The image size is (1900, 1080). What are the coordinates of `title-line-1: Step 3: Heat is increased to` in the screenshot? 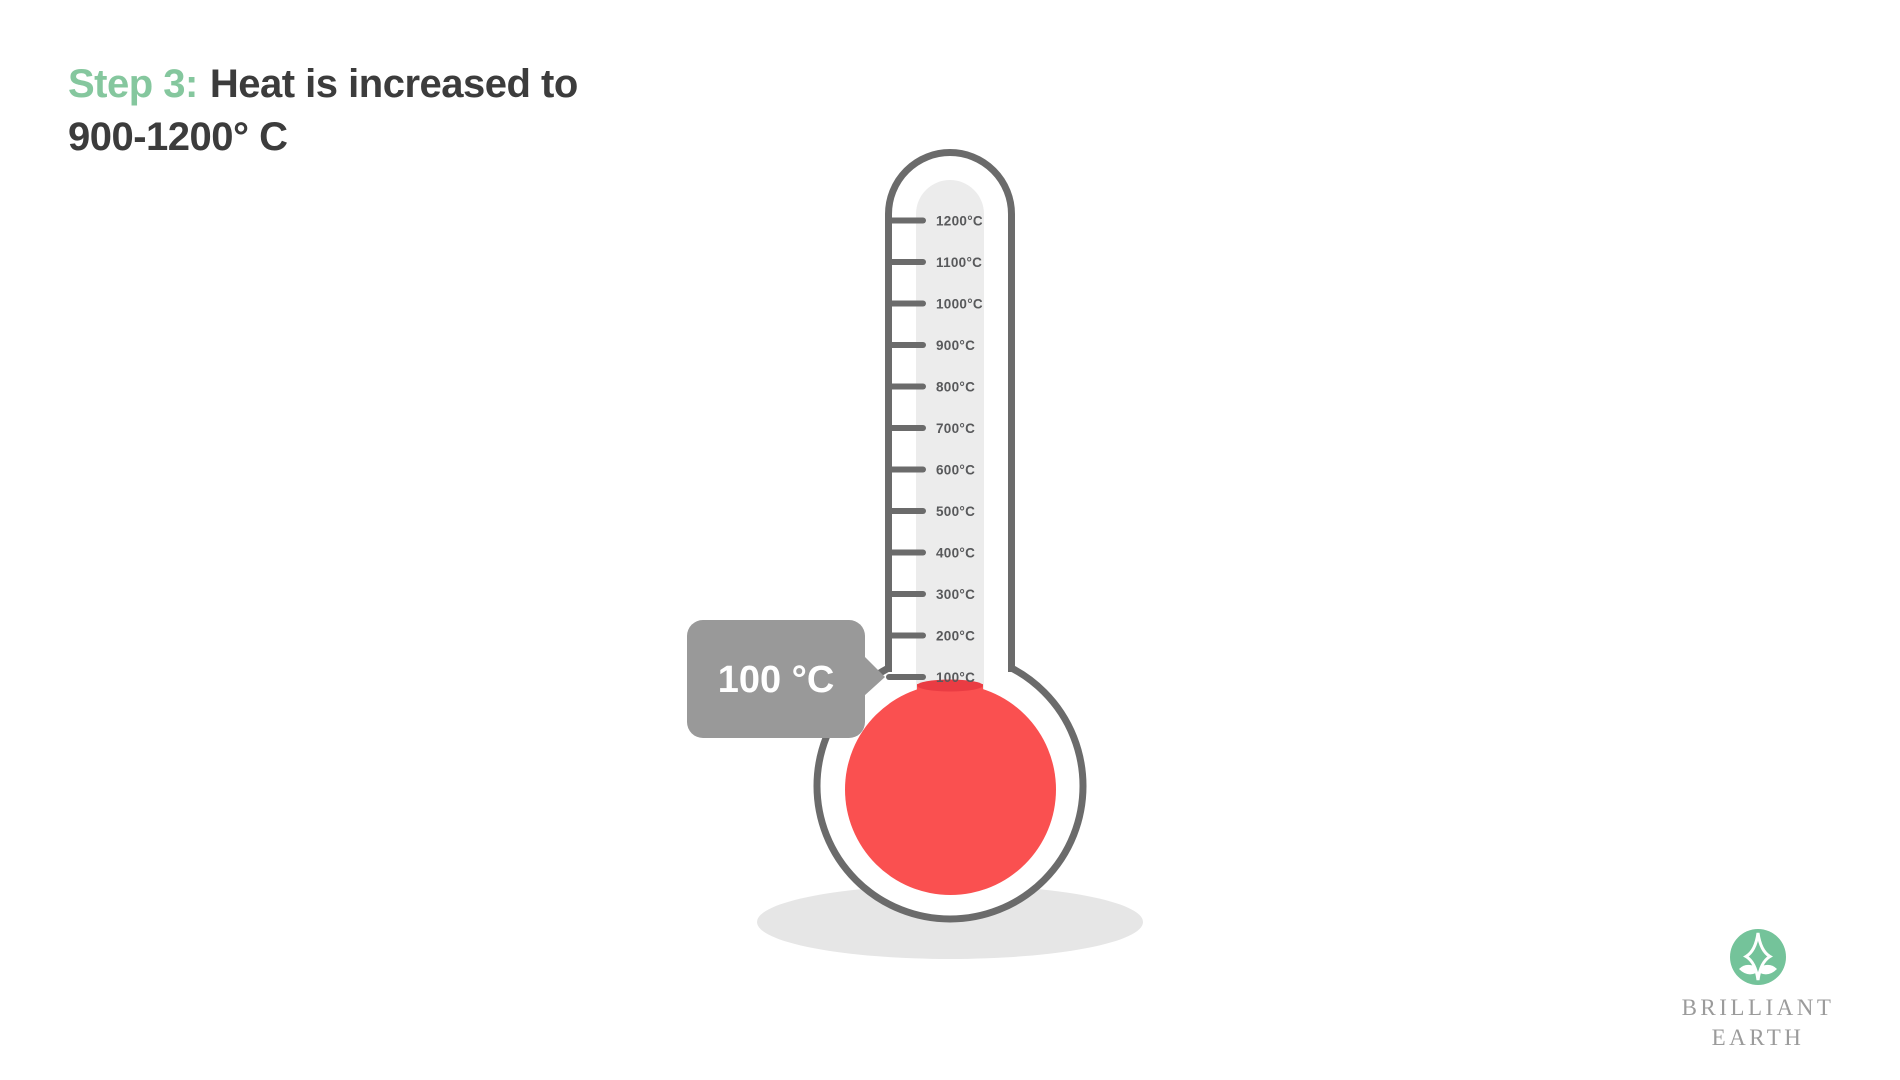 It's located at (323, 84).